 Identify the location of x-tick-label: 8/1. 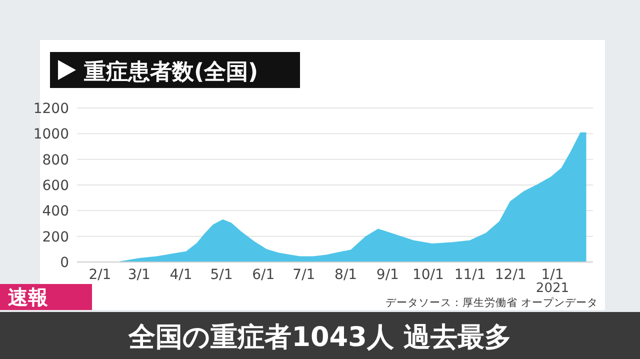
(346, 275).